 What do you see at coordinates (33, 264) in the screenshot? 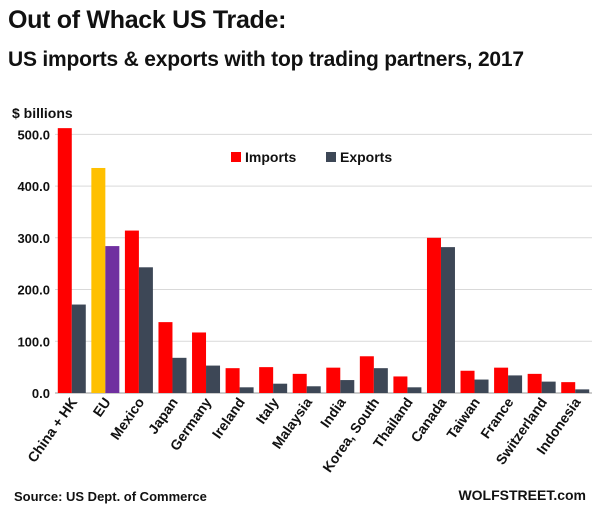
I see `y-axis-ticks: 0.0 100.0 200.0 300.0 400.0 500.0` at bounding box center [33, 264].